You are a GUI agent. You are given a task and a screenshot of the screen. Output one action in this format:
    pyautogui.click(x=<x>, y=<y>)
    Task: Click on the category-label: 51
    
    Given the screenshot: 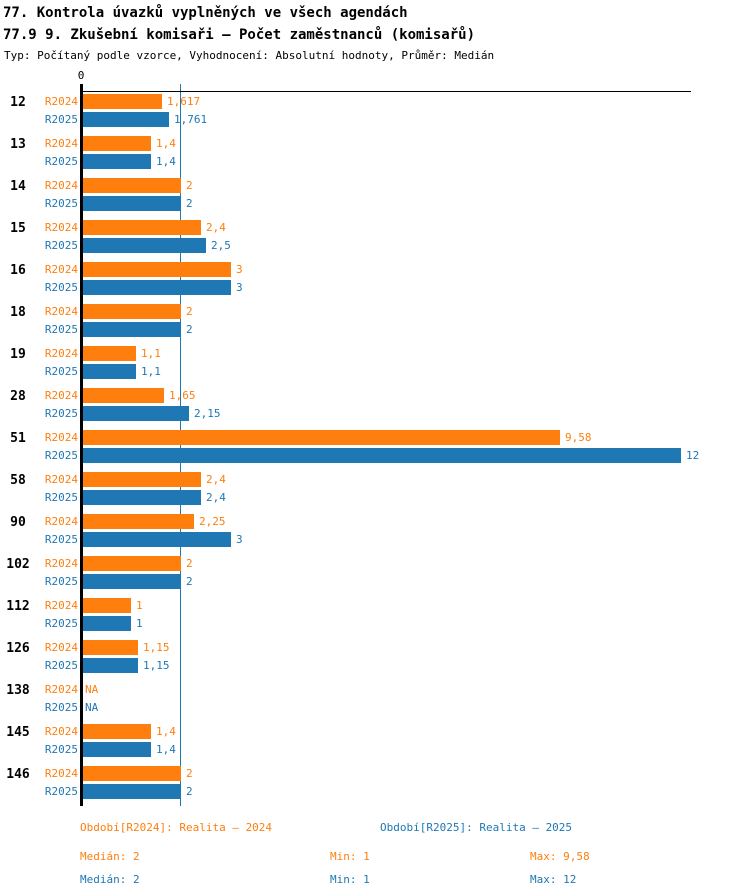 What is the action you would take?
    pyautogui.click(x=18, y=438)
    